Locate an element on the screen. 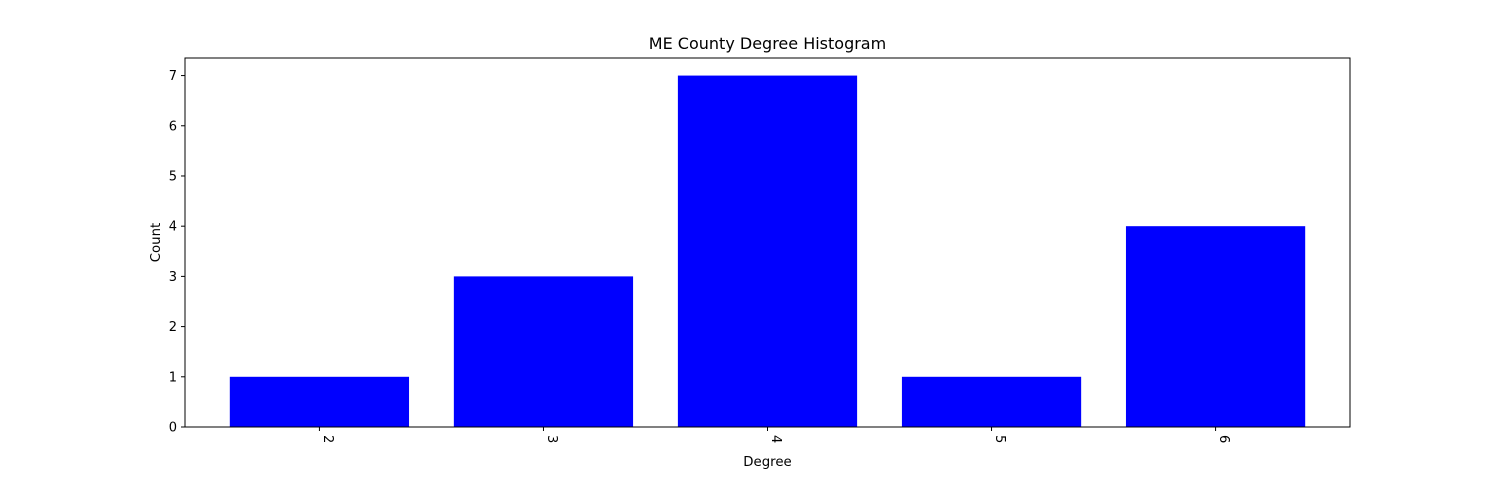  x-axis-label: Degree is located at coordinates (767, 462).